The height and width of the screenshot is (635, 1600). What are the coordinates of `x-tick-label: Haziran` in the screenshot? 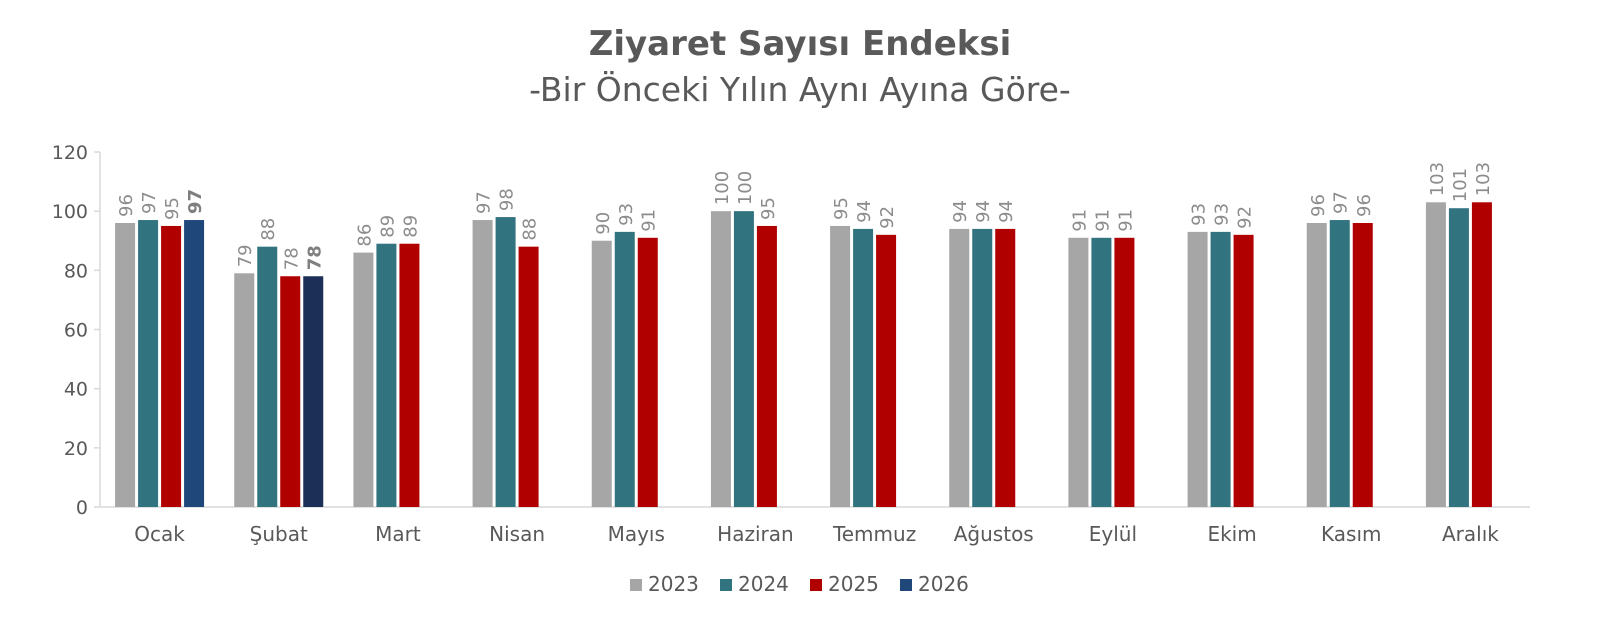 It's located at (755, 534).